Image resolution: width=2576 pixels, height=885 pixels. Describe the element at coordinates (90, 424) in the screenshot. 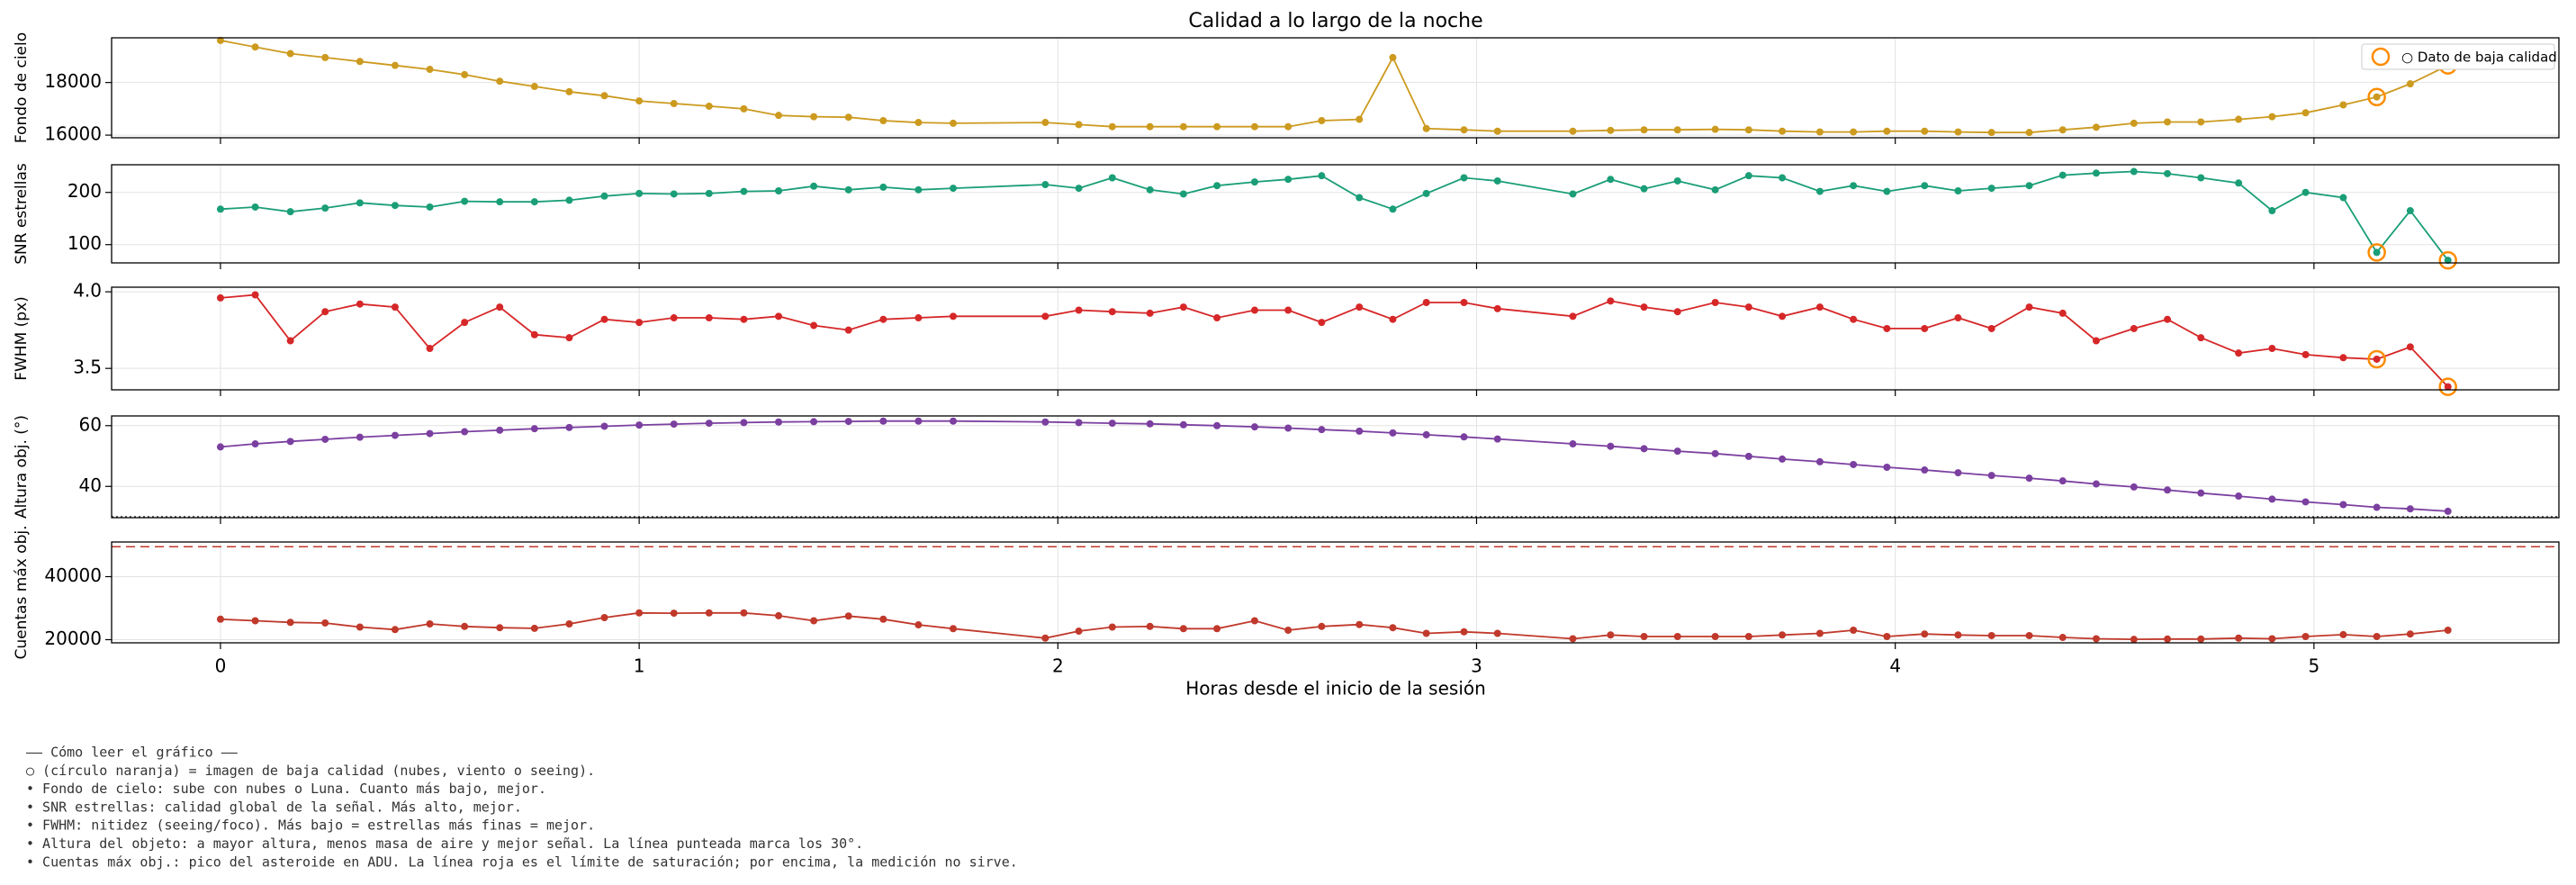

I see `y-tick-label: 60` at that location.